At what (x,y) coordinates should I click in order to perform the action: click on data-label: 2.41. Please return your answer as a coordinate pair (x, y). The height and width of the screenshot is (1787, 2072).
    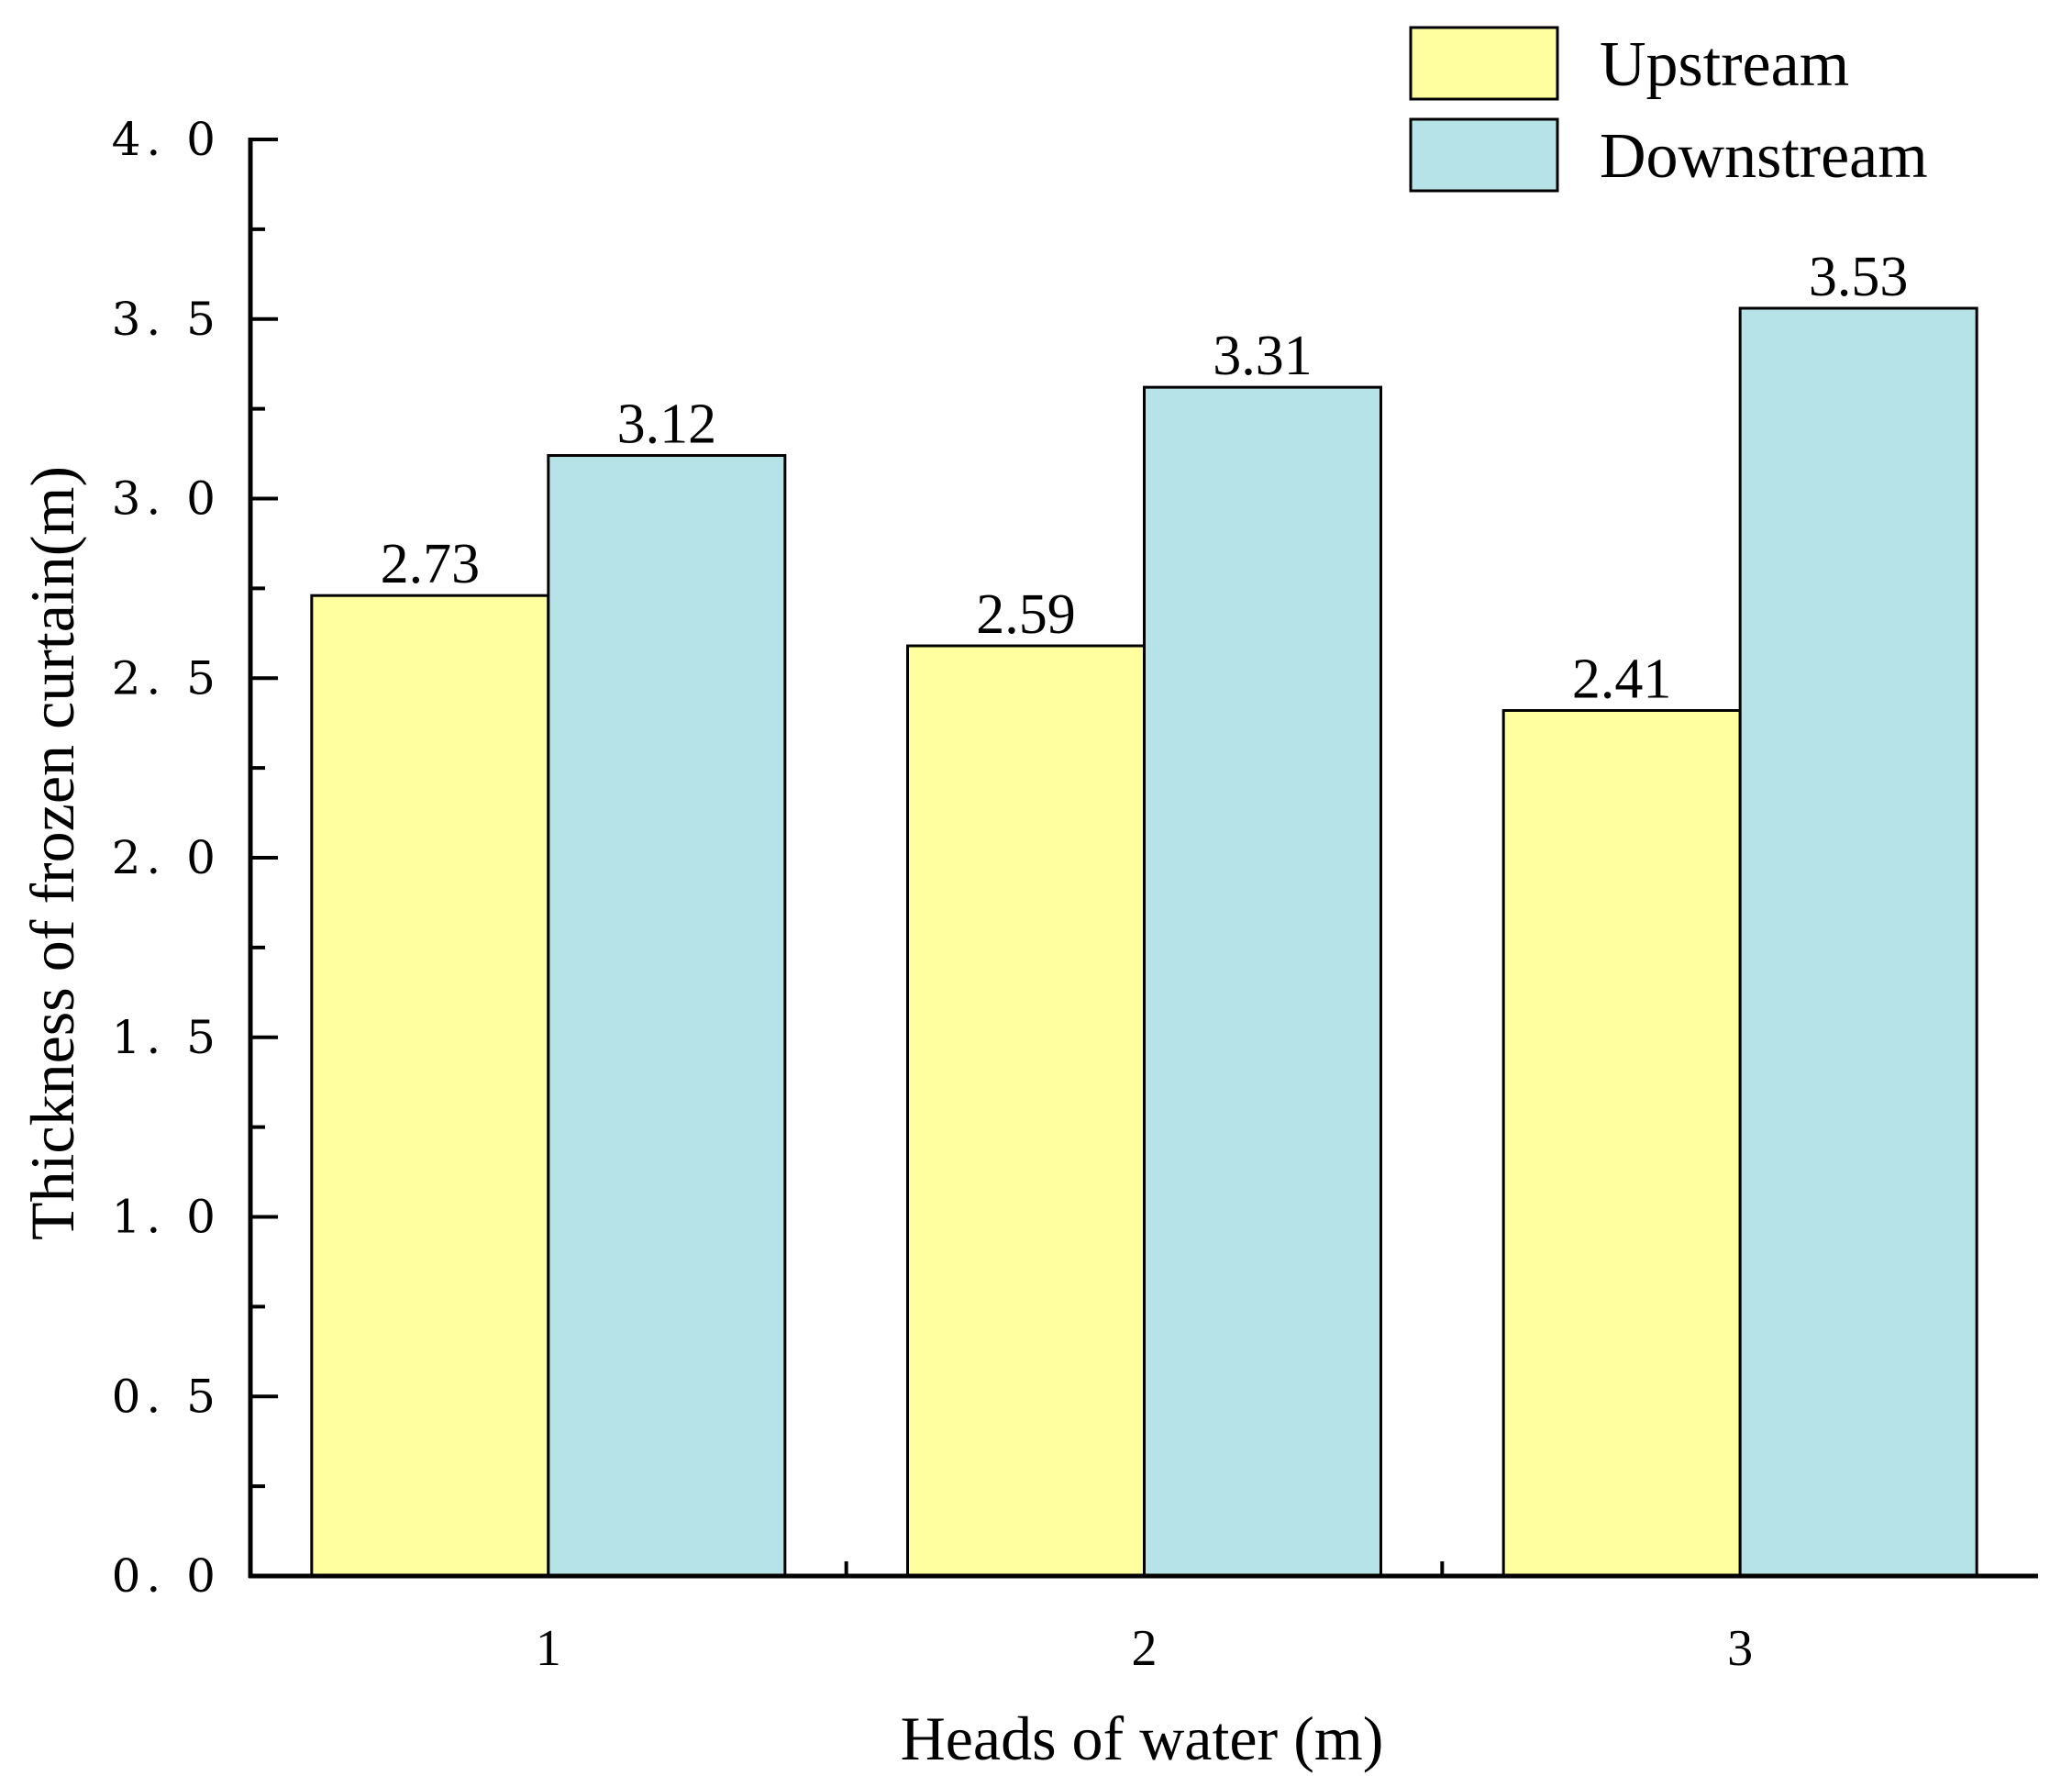
    Looking at the image, I should click on (1622, 679).